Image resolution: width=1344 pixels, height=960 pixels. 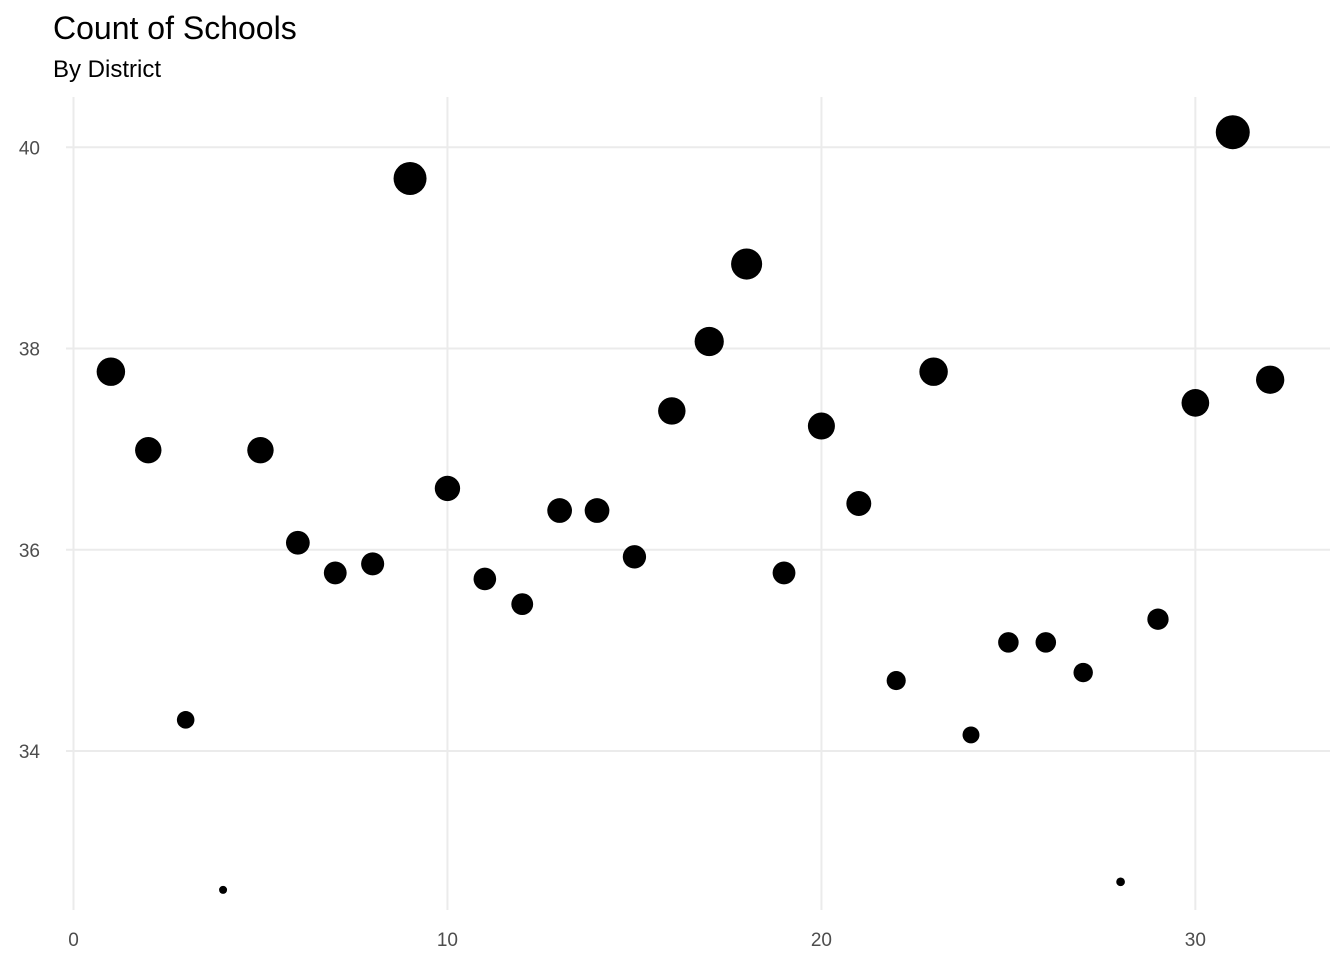 What do you see at coordinates (447, 940) in the screenshot?
I see `x-tick-label: 10` at bounding box center [447, 940].